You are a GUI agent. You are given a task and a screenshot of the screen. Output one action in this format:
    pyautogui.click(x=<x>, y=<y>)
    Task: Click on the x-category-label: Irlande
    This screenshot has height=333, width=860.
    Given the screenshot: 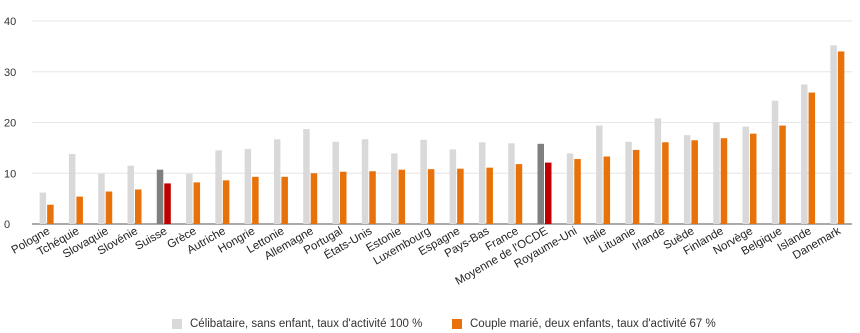 What is the action you would take?
    pyautogui.click(x=649, y=239)
    